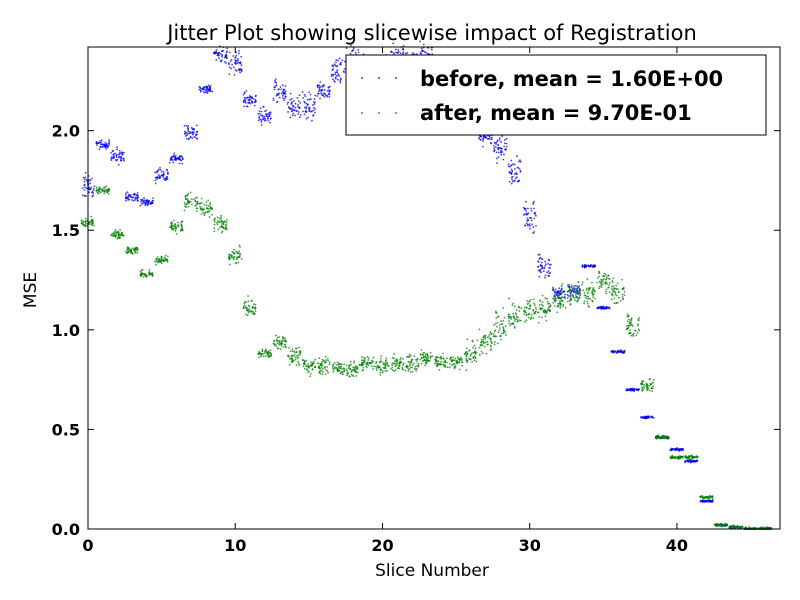  I want to click on y-tick-label: 0.0, so click(66, 529).